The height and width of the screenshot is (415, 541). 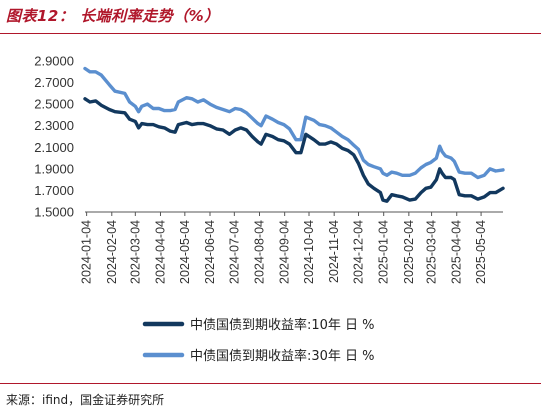 What do you see at coordinates (309, 252) in the screenshot?
I see `x-tick-label: 2024-10-04` at bounding box center [309, 252].